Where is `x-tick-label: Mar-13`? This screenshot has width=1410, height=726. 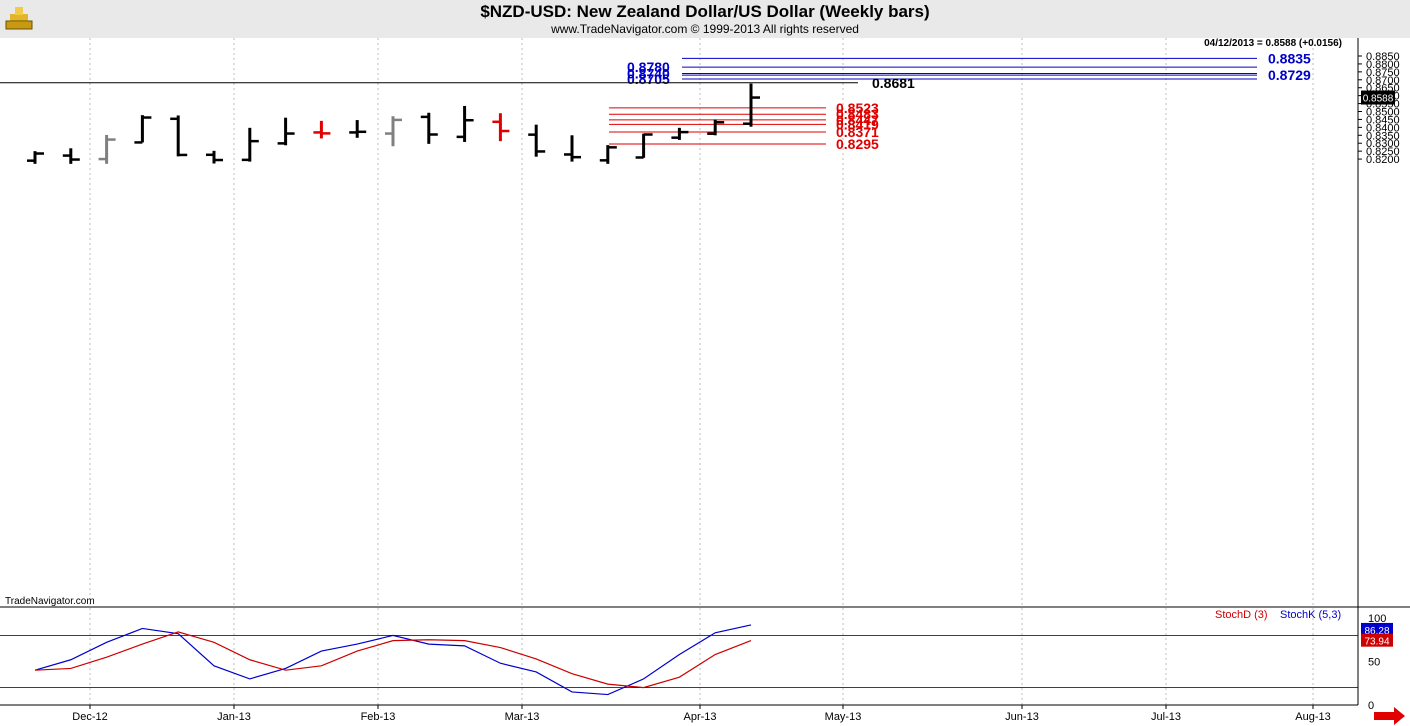 x-tick-label: Mar-13 is located at coordinates (522, 717).